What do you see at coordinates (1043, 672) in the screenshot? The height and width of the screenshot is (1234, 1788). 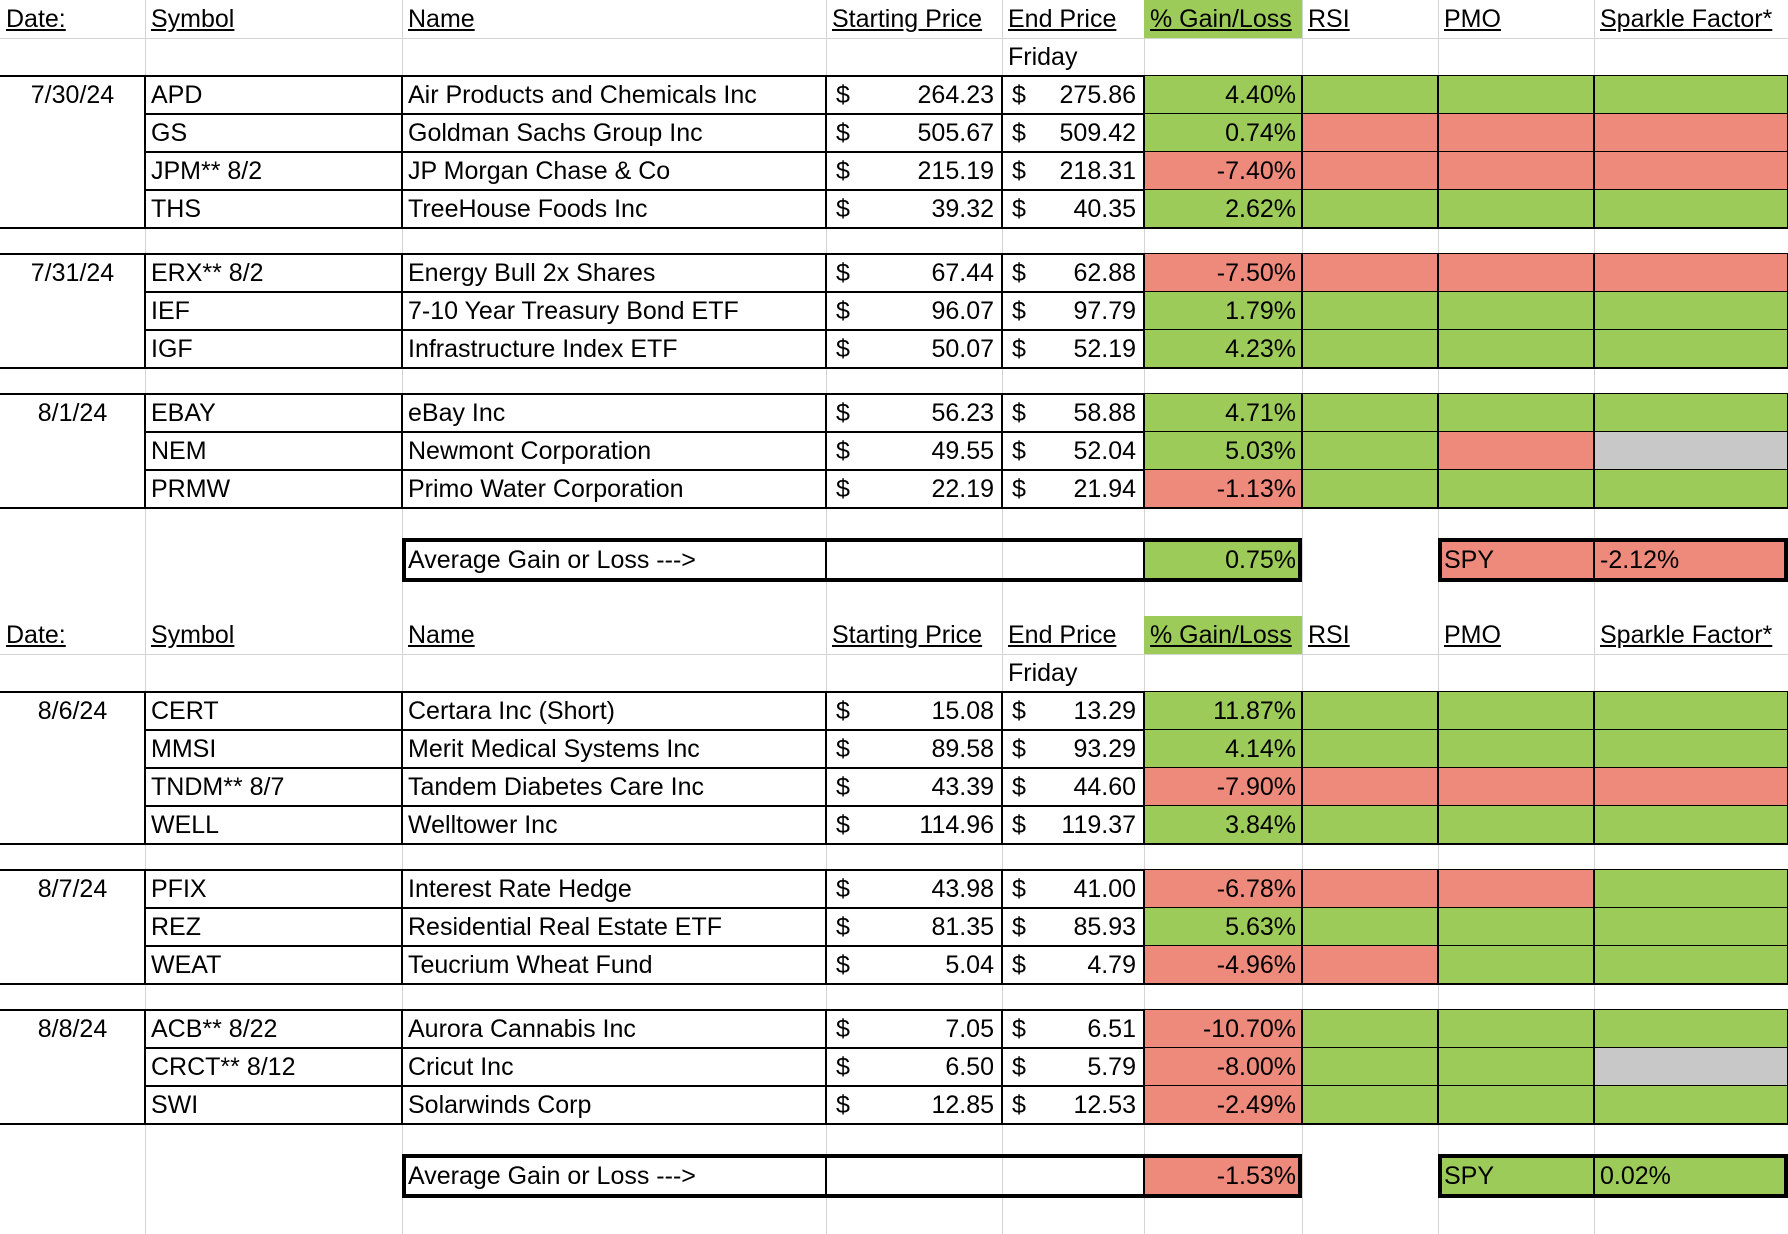 I see `subheader-friday: Friday` at bounding box center [1043, 672].